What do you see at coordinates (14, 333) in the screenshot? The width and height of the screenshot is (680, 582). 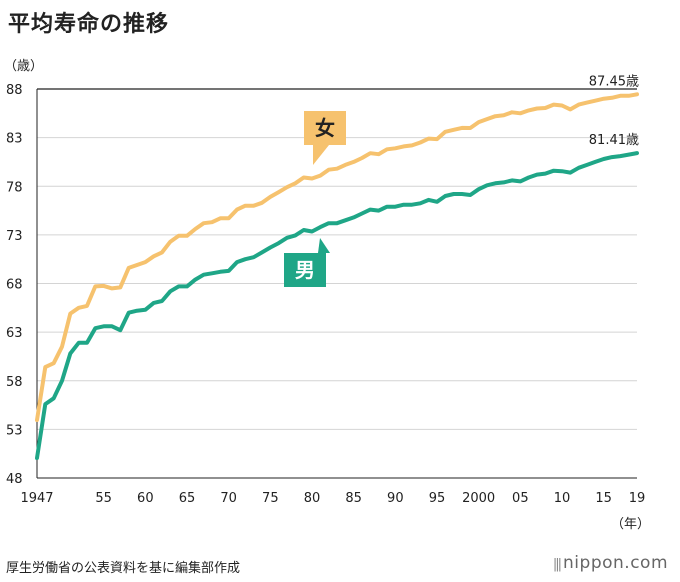 I see `y-tick-label: 63` at bounding box center [14, 333].